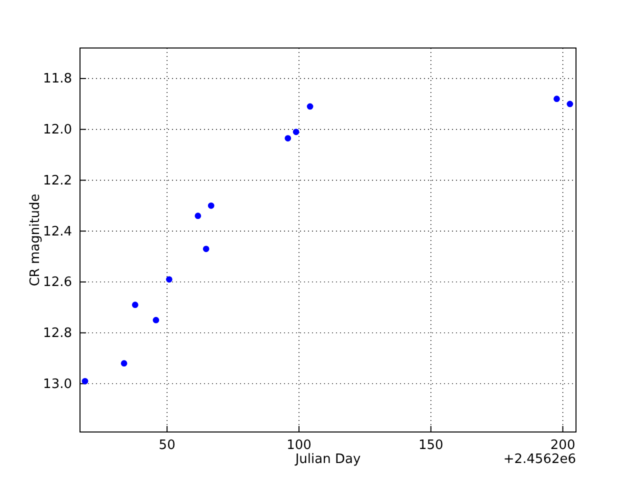 The width and height of the screenshot is (640, 480). Describe the element at coordinates (35, 240) in the screenshot. I see `y-axis-title: CR magnitude` at that location.